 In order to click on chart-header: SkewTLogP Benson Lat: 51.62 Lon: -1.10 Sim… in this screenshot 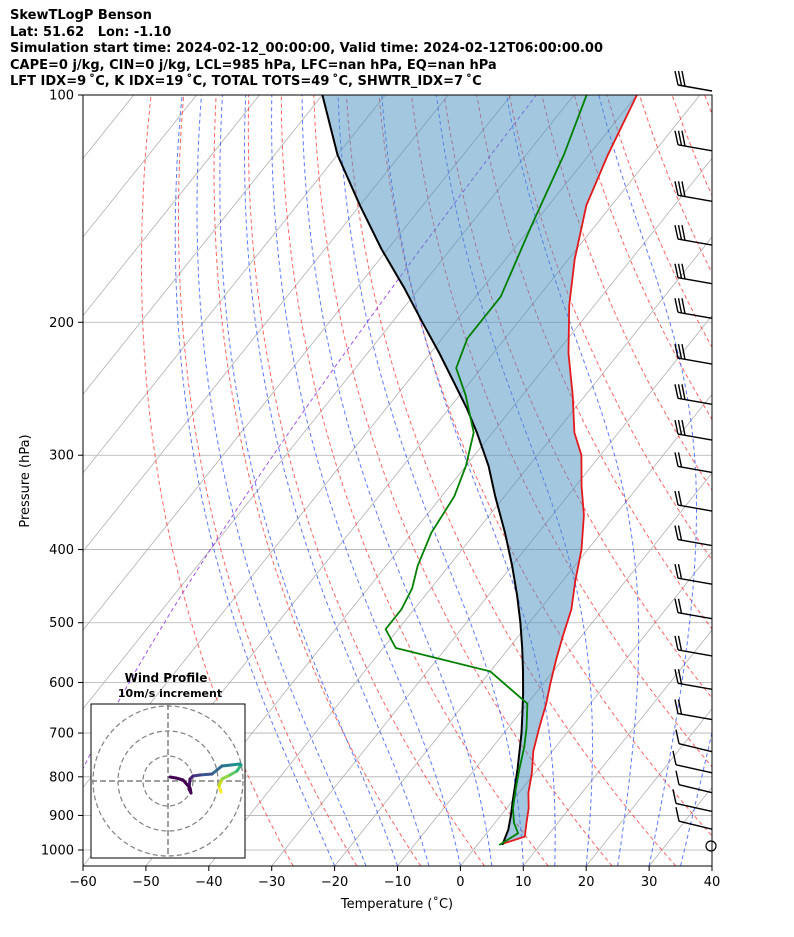, I will do `click(306, 49)`.